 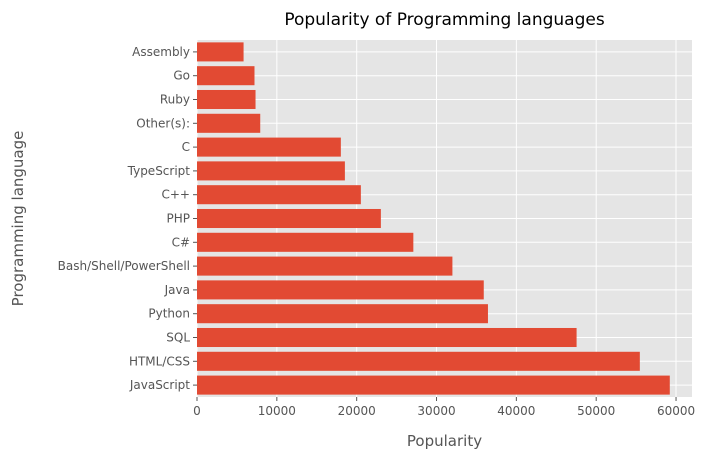 What do you see at coordinates (444, 20) in the screenshot?
I see `chart-title: Popularity of Programming languages` at bounding box center [444, 20].